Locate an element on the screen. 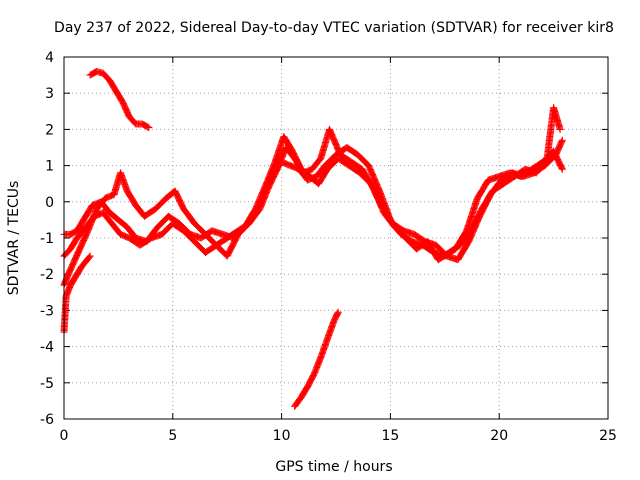 Image resolution: width=640 pixels, height=480 pixels. y-tick-label: -1 is located at coordinates (47, 239).